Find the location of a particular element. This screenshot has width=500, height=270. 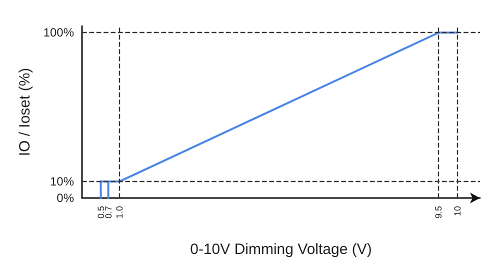

x-tick-label: 0.5 is located at coordinates (101, 212).